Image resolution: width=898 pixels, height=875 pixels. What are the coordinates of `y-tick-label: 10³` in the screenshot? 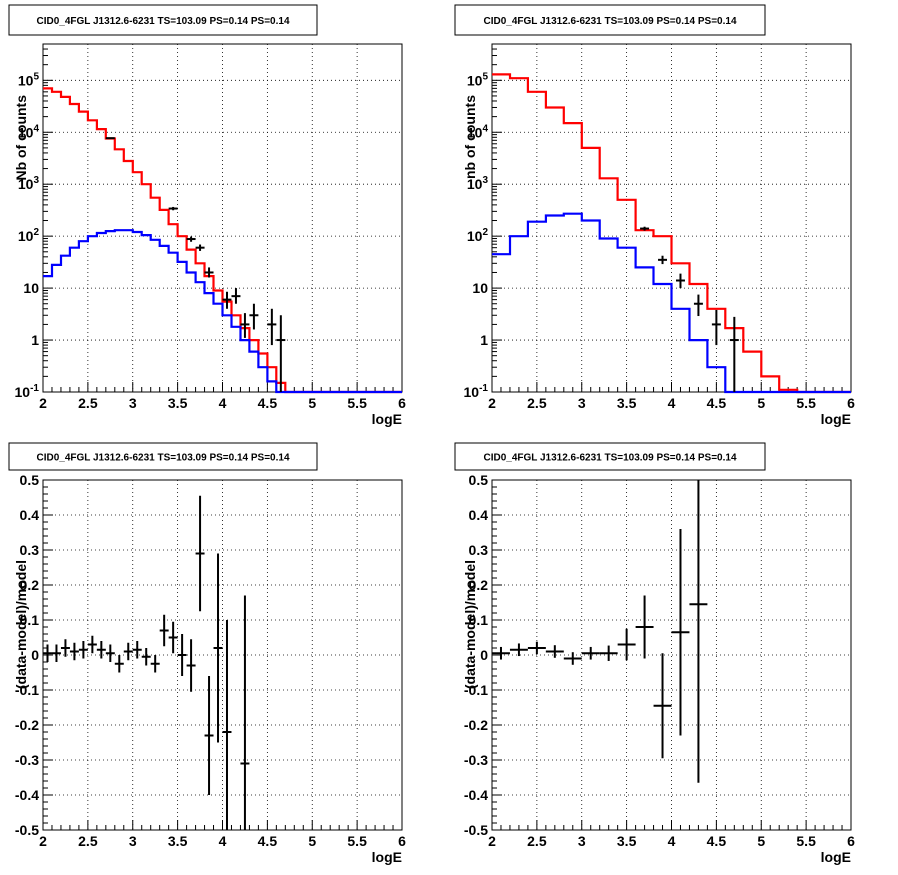 It's located at (478, 183).